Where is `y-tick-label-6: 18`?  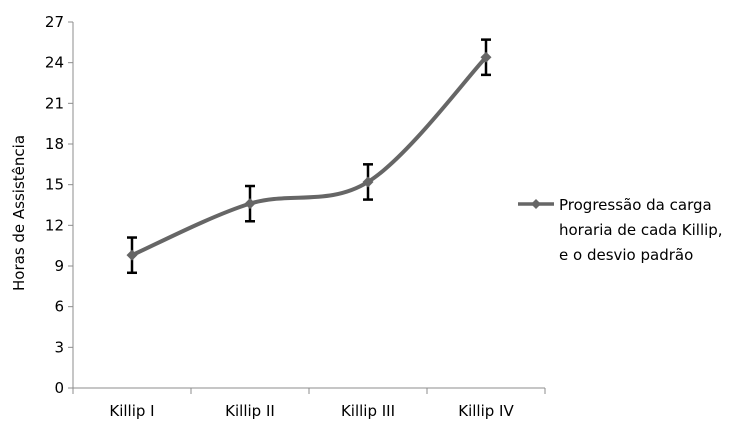
y-tick-label-6: 18 is located at coordinates (54, 144).